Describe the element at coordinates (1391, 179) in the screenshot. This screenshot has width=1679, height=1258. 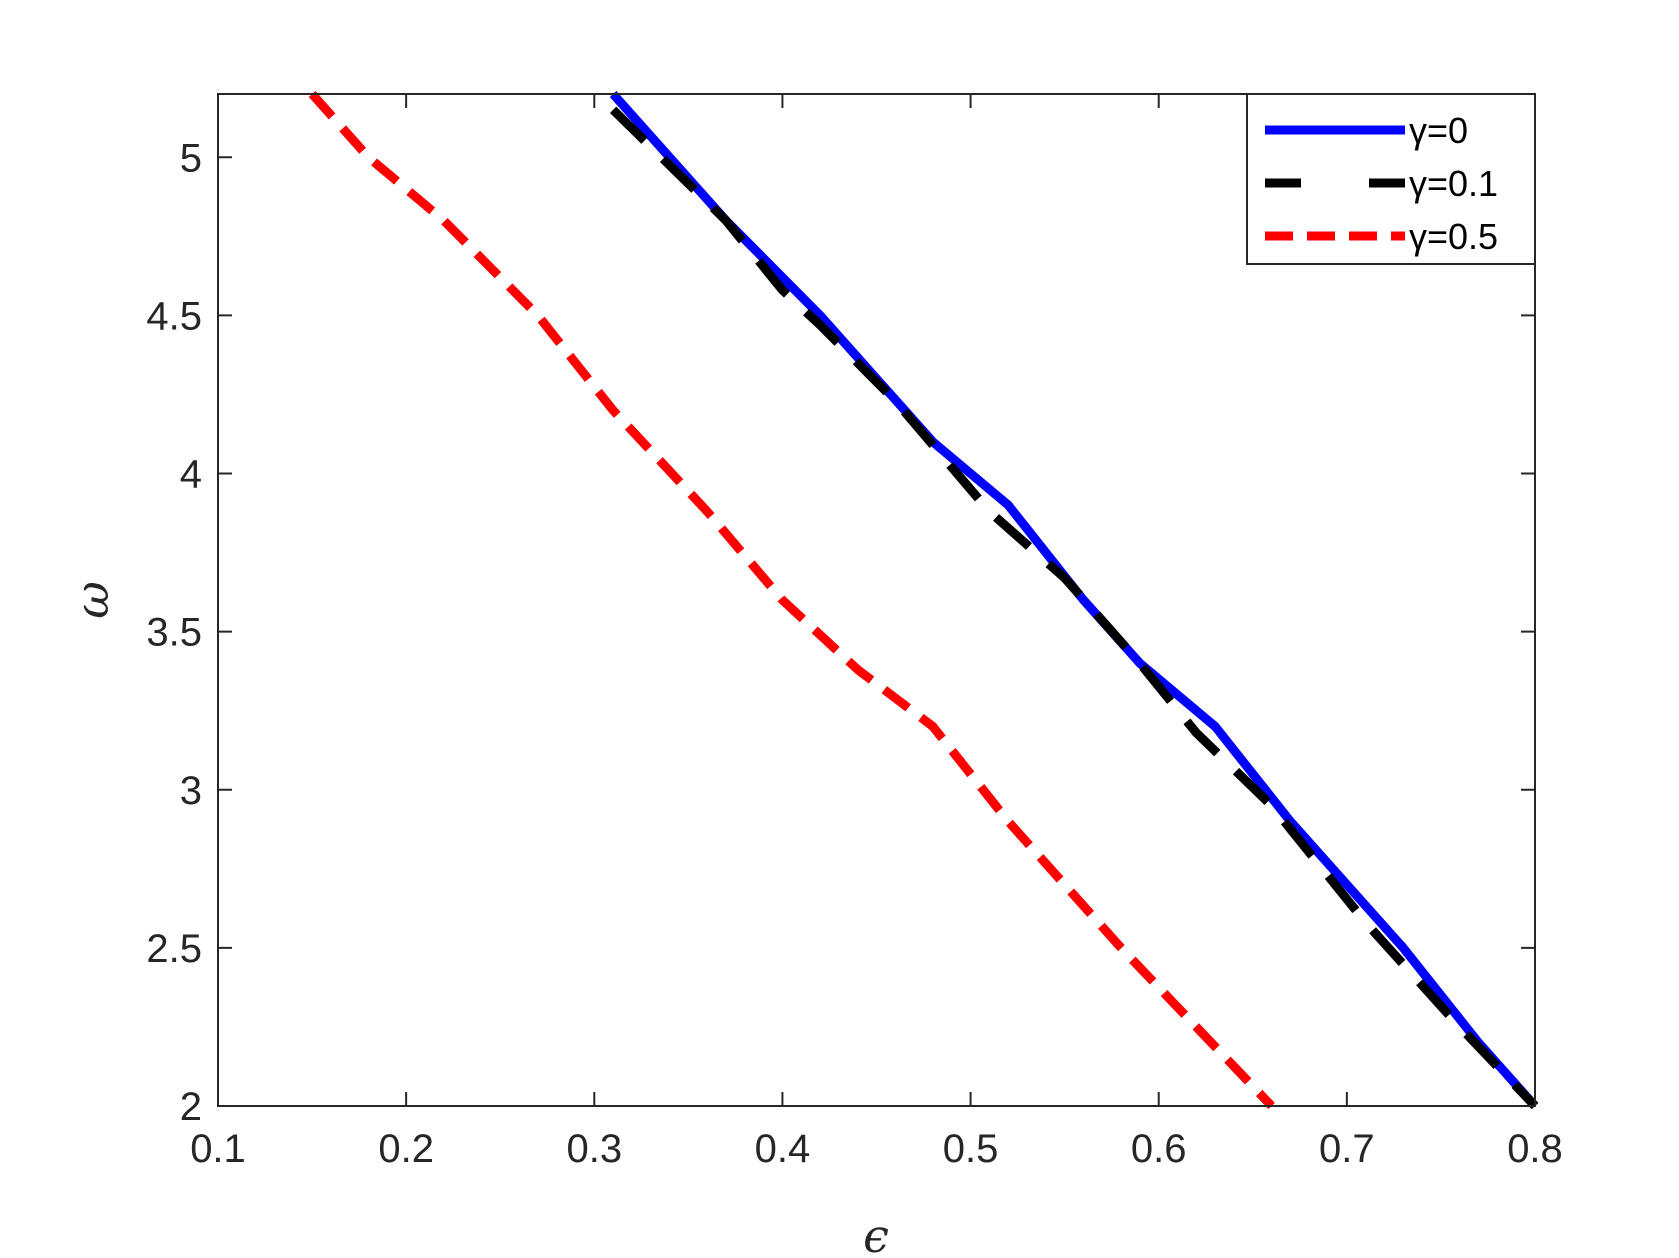
I see `legend: γ=0 γ=0.1 γ=0.5` at that location.